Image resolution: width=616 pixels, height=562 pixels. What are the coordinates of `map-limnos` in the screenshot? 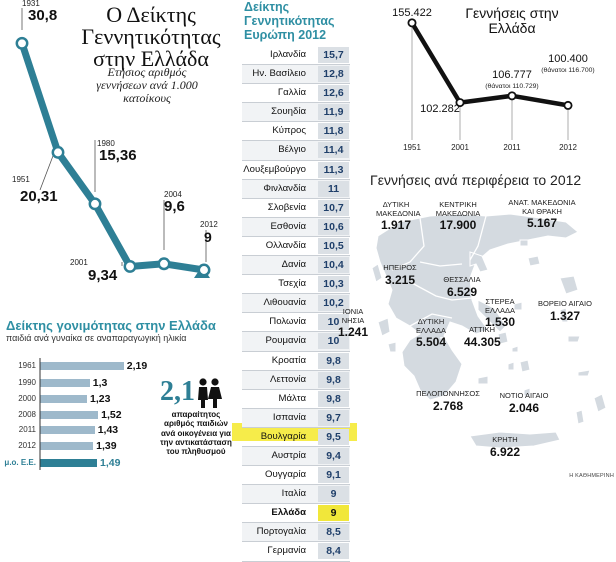 It's located at (534, 261).